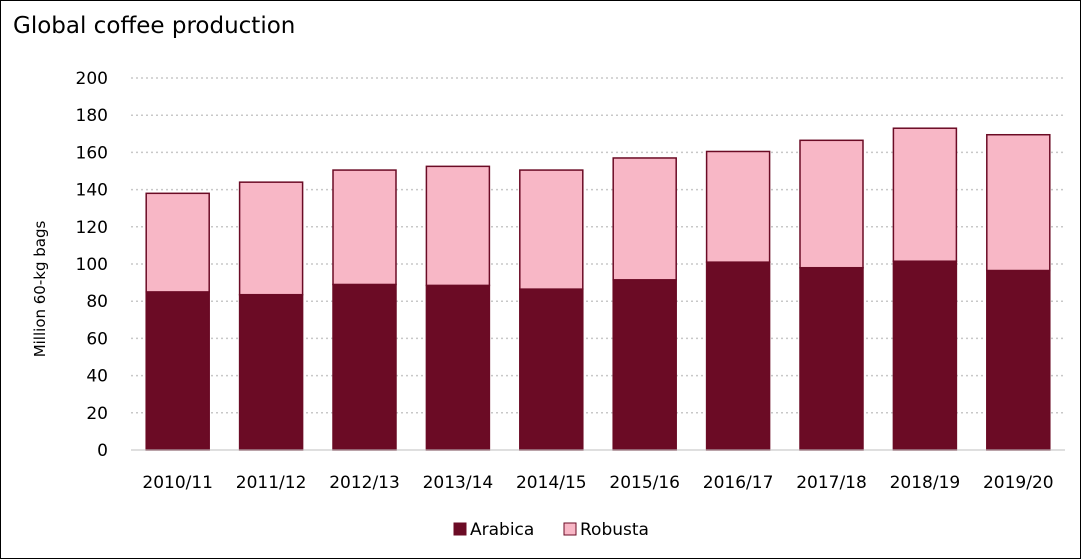  Describe the element at coordinates (570, 529) in the screenshot. I see `legend-swatch-robusta` at that location.